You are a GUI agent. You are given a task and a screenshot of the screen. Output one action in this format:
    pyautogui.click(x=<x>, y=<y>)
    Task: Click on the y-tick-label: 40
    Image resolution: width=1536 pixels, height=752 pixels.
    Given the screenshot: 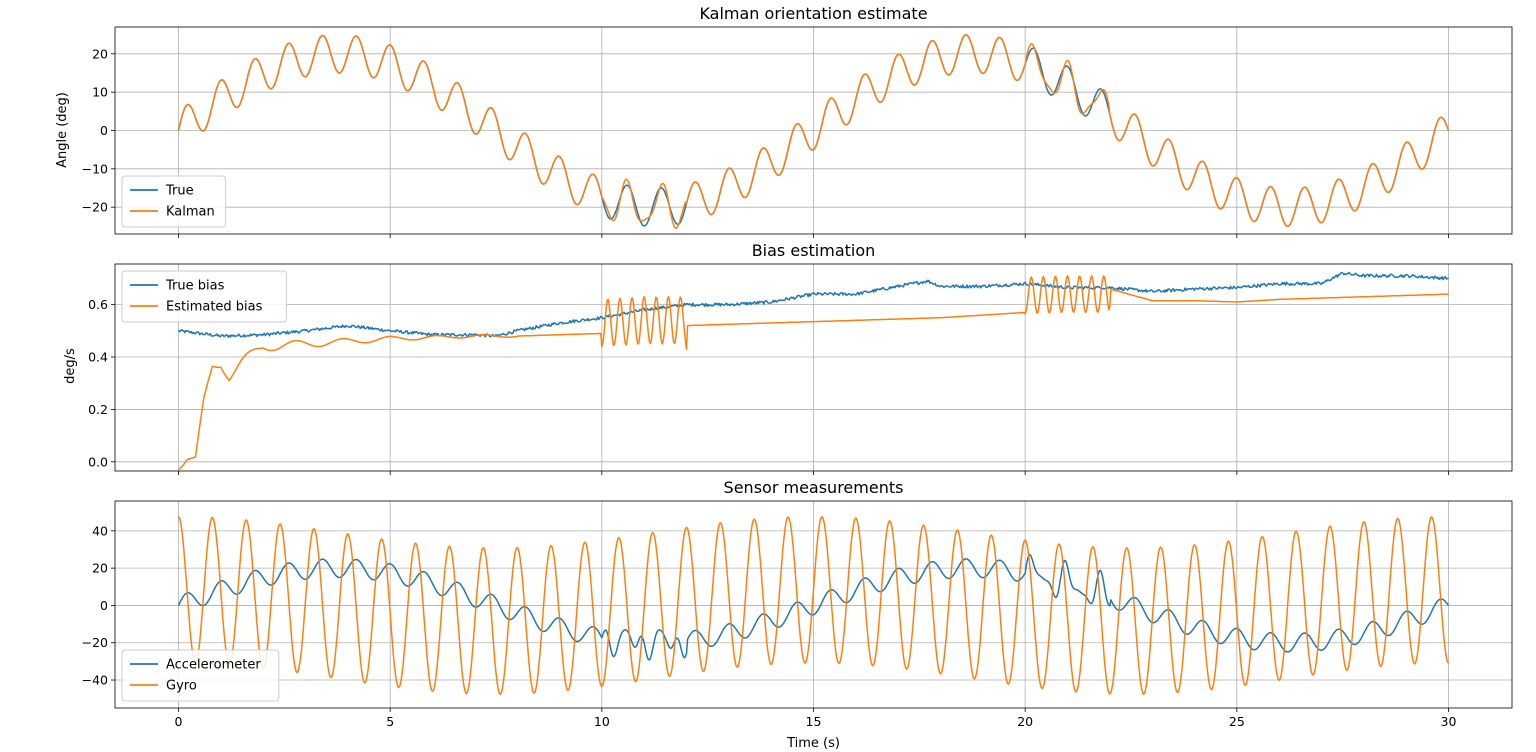 What is the action you would take?
    pyautogui.click(x=100, y=530)
    